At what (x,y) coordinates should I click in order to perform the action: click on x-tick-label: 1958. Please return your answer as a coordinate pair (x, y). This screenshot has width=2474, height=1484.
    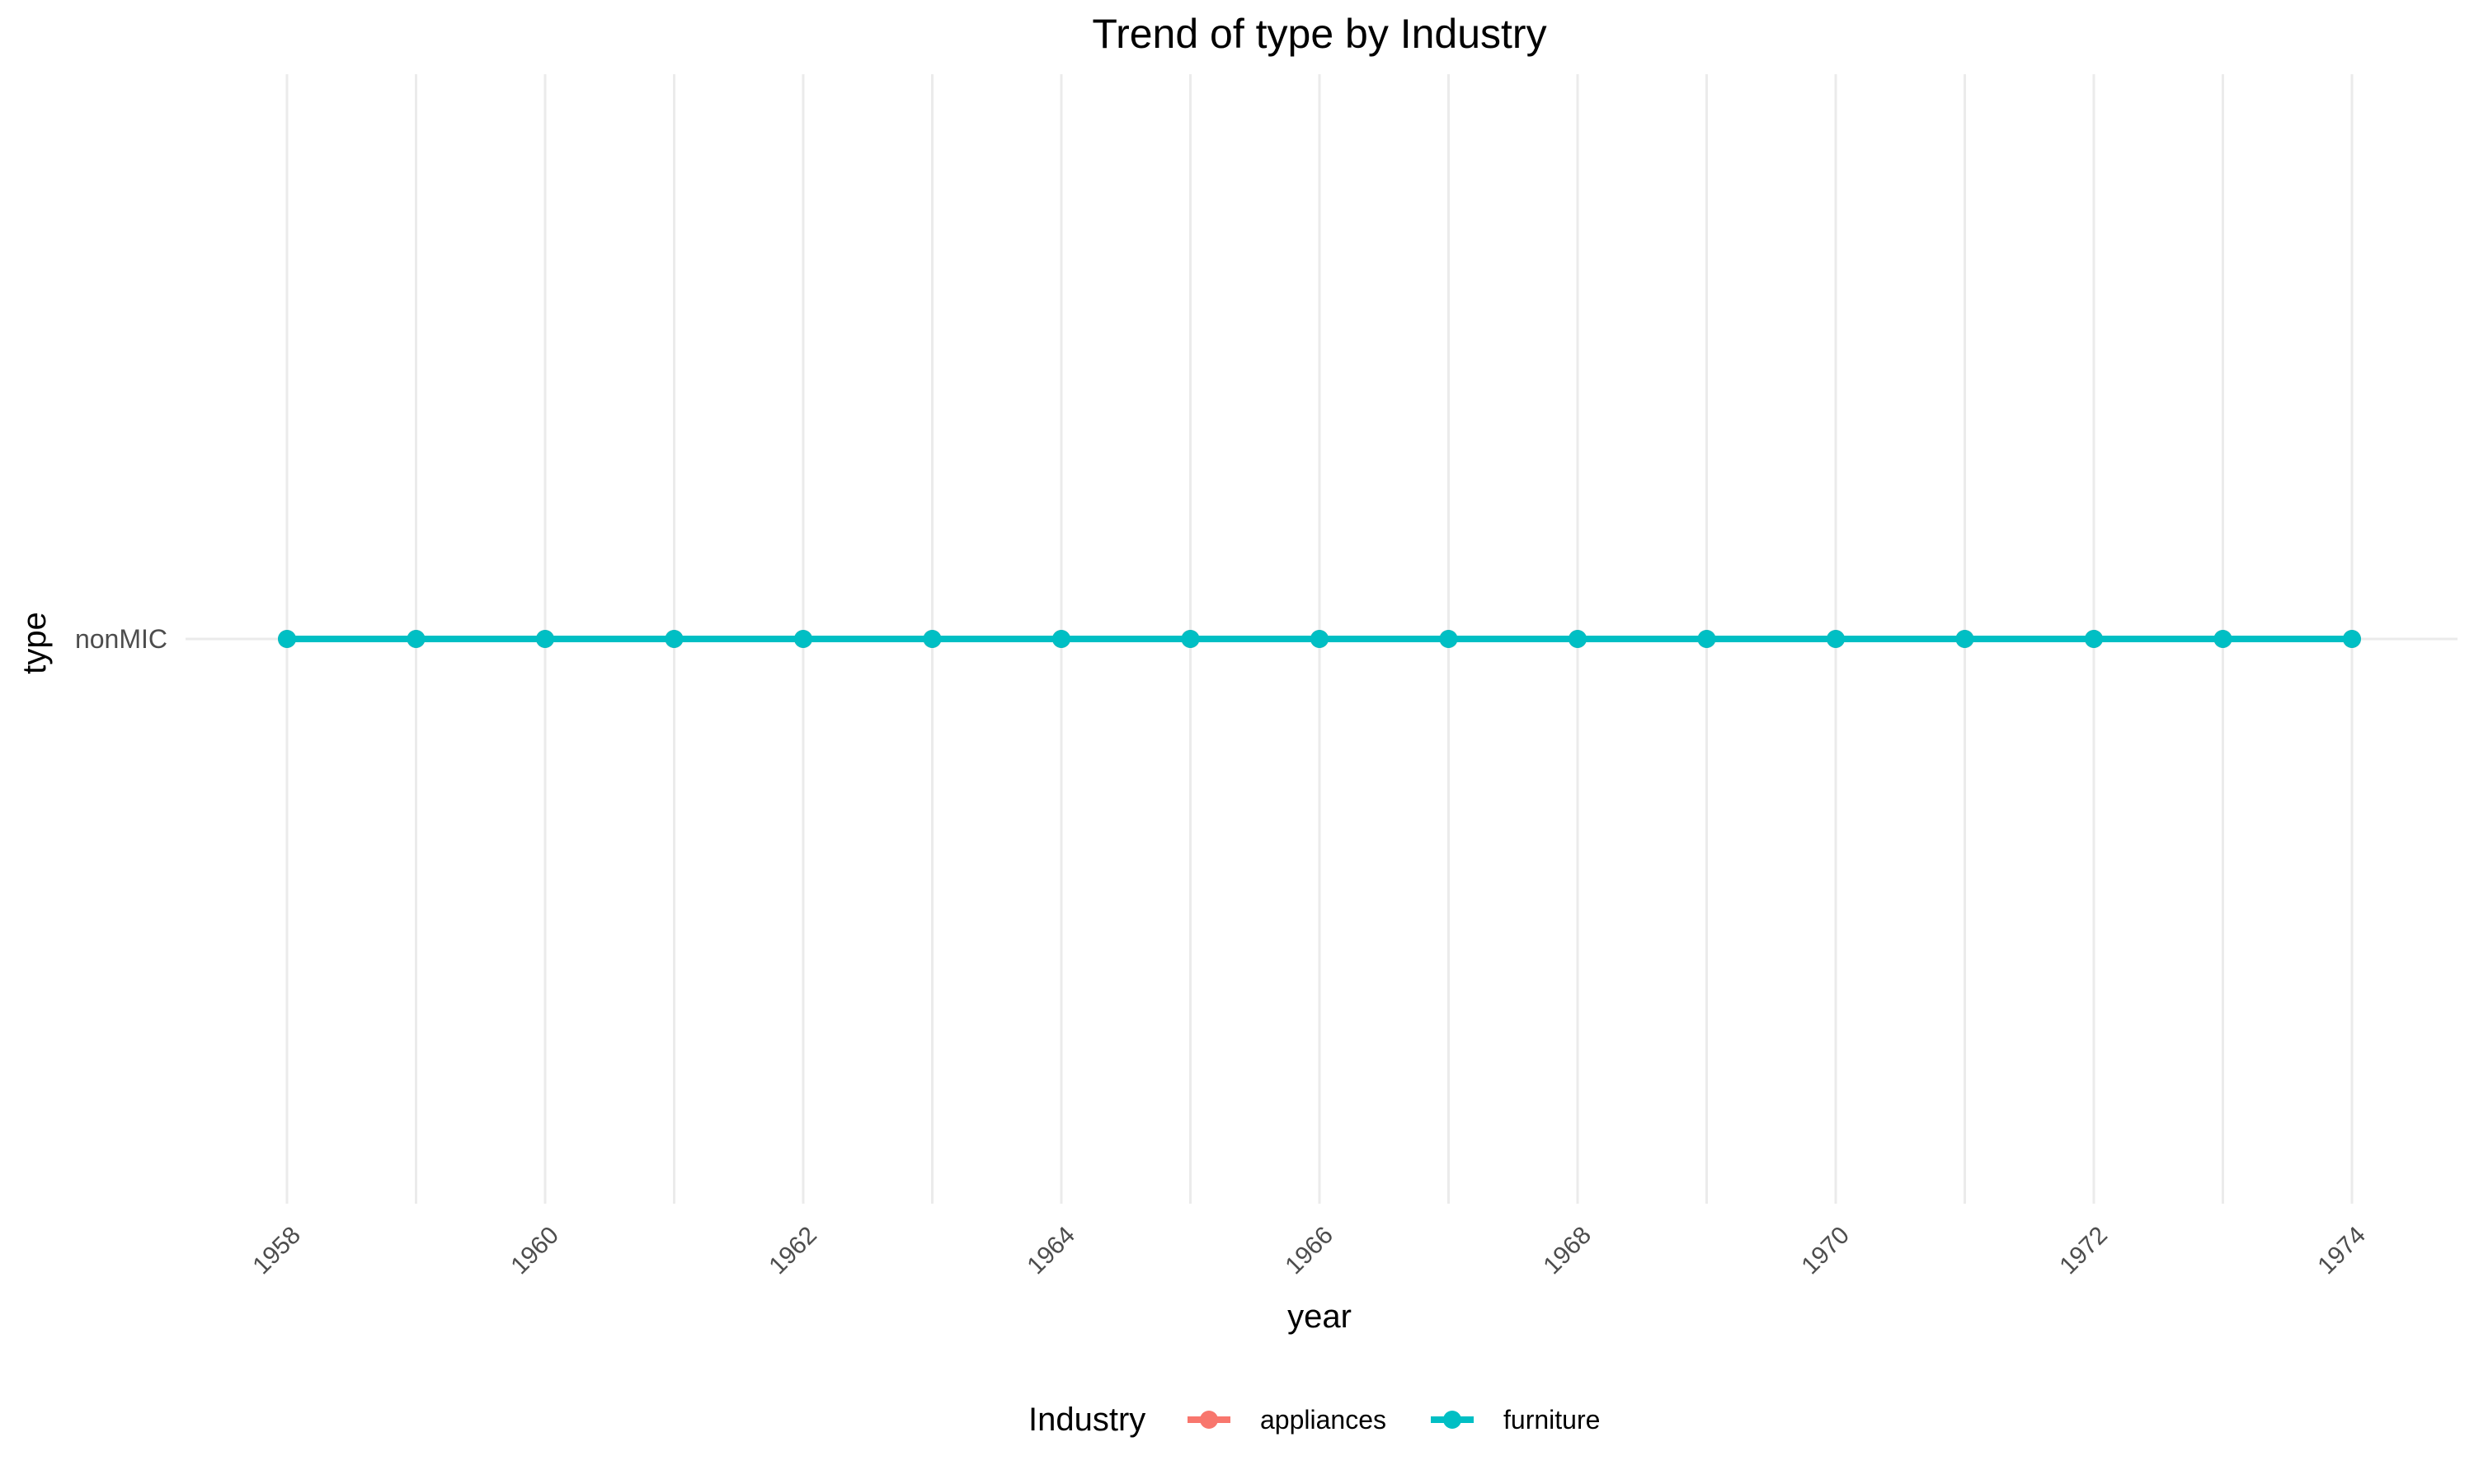
    Looking at the image, I should click on (276, 1251).